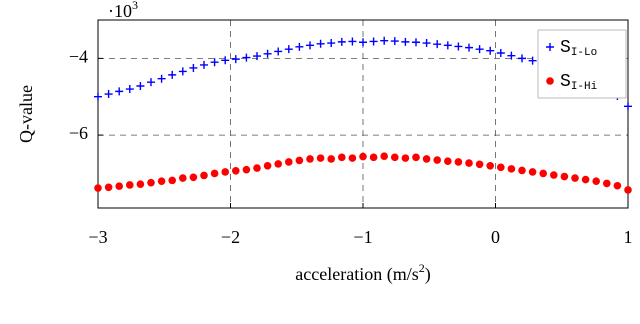 The height and width of the screenshot is (324, 640). I want to click on x-tick-label: −2, so click(230, 237).